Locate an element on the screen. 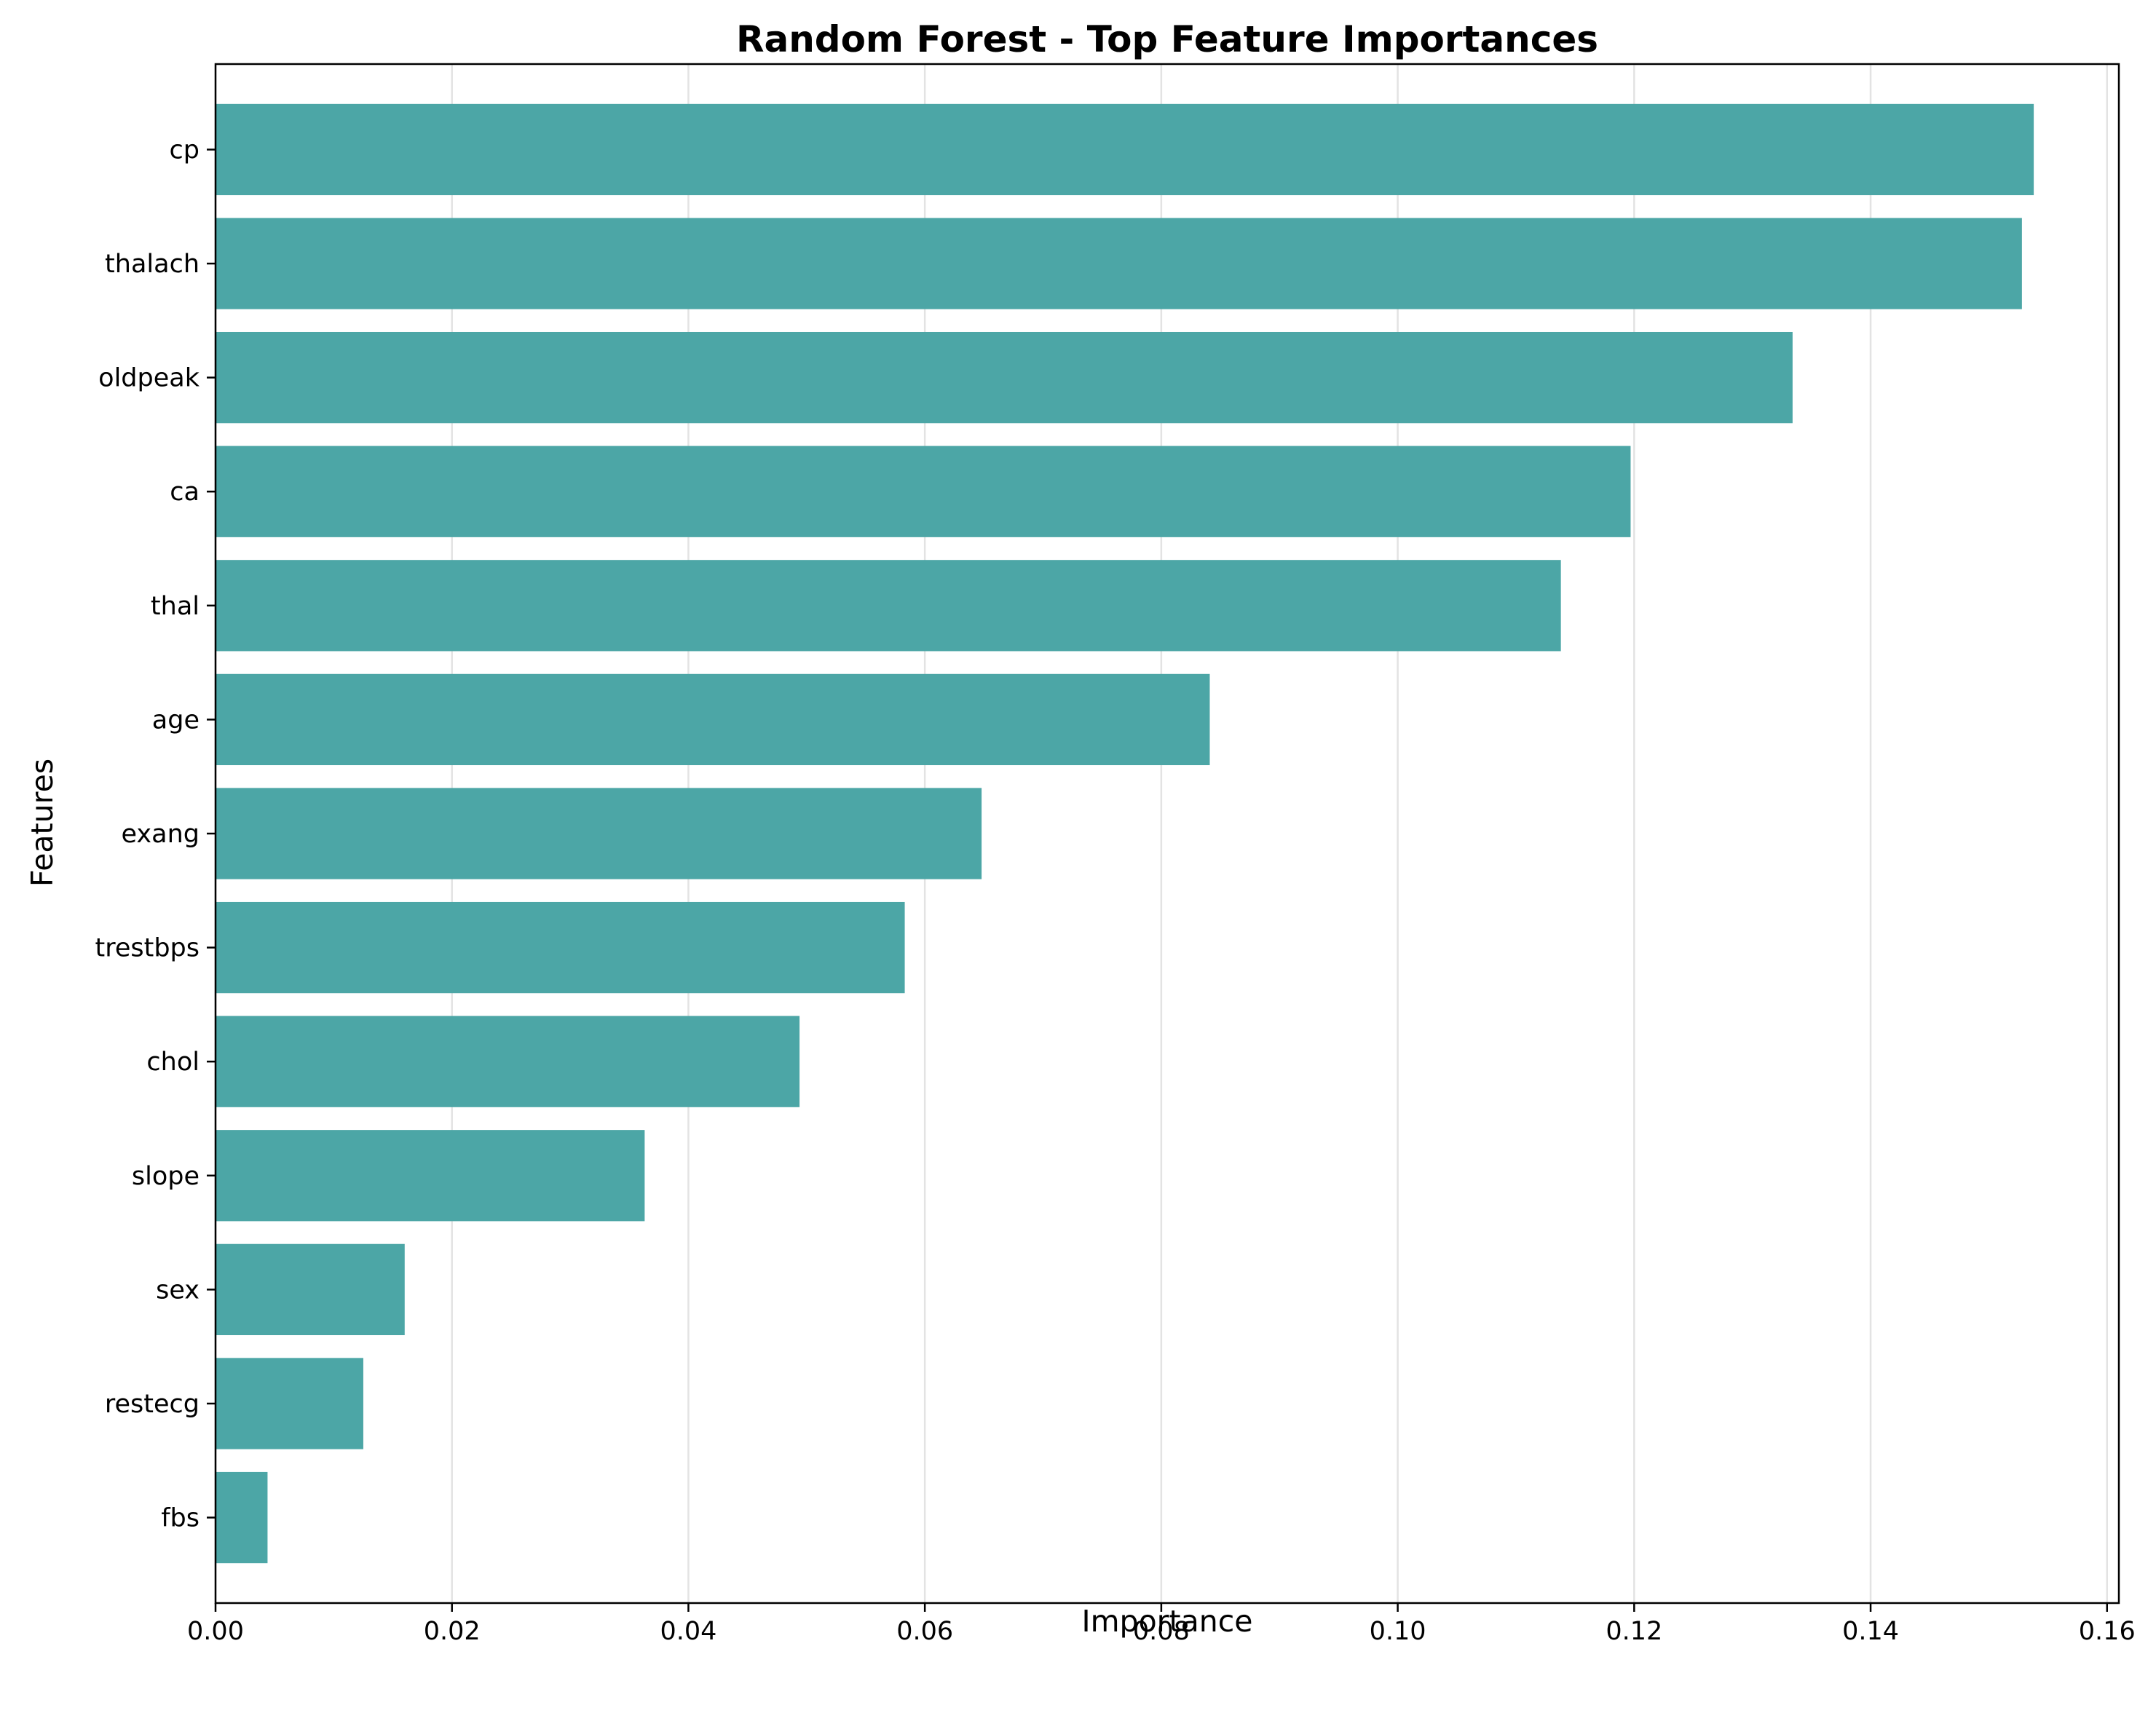 This screenshot has width=2156, height=1721. bar-ca is located at coordinates (923, 491).